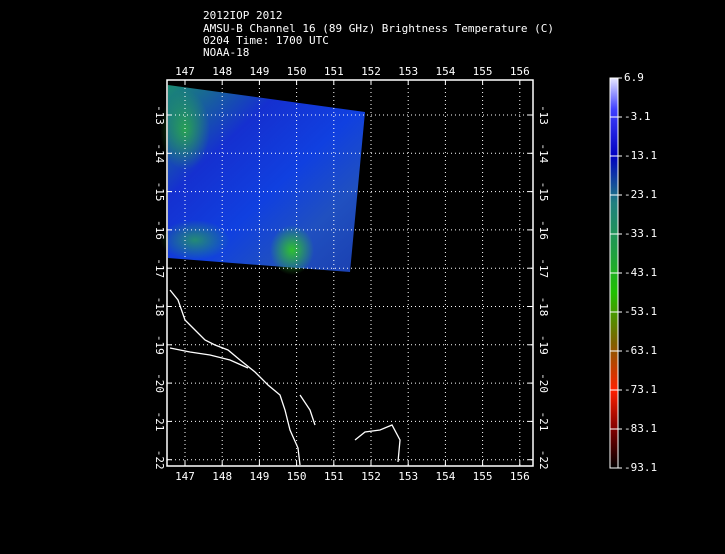  I want to click on colorbar-label: -23.1, so click(640, 194).